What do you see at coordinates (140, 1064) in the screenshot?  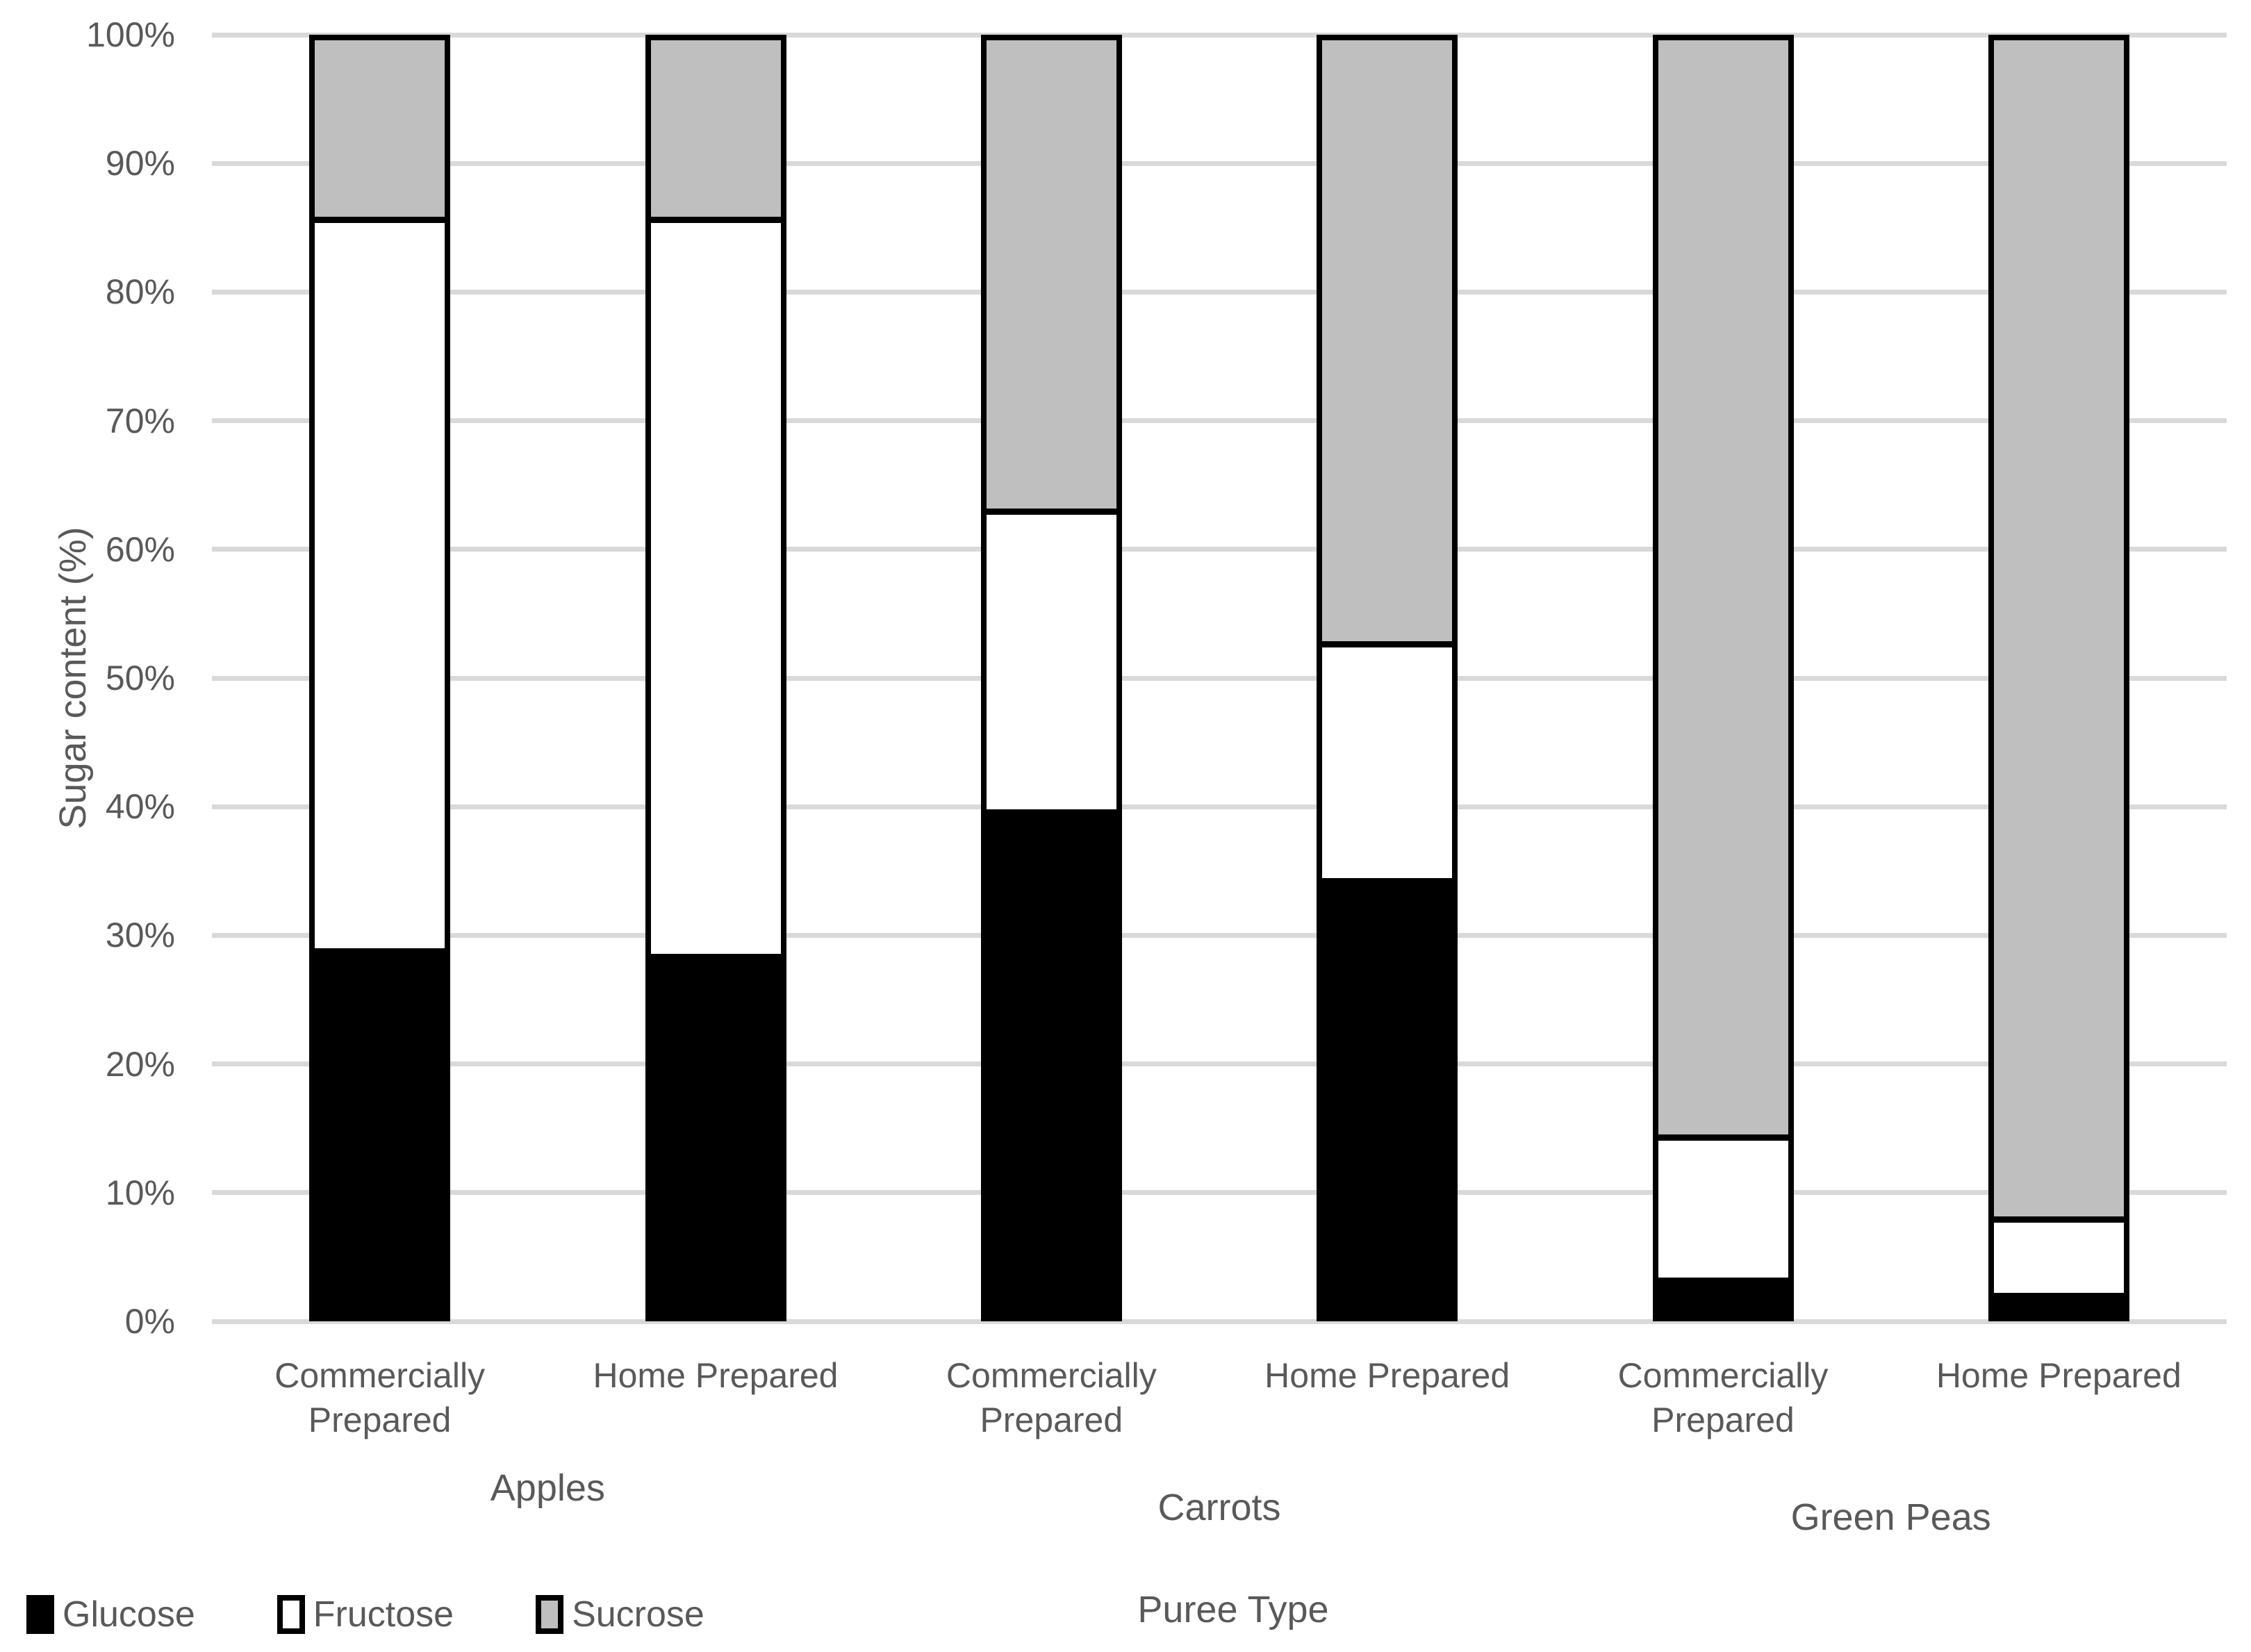 I see `y-tick-label: 20%` at bounding box center [140, 1064].